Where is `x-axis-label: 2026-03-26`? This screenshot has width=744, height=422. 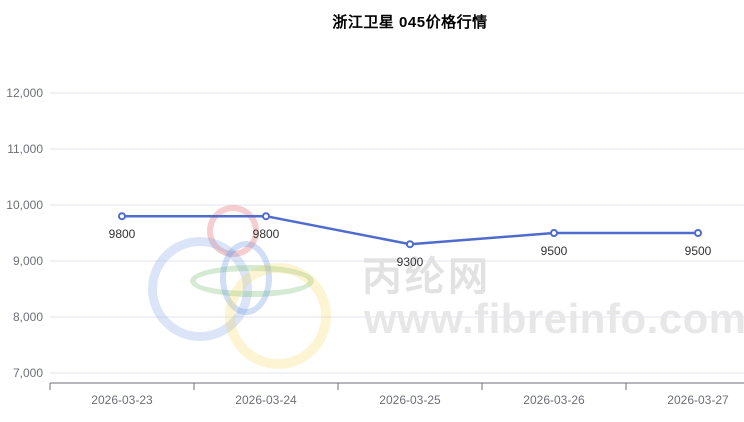
x-axis-label: 2026-03-26 is located at coordinates (554, 400).